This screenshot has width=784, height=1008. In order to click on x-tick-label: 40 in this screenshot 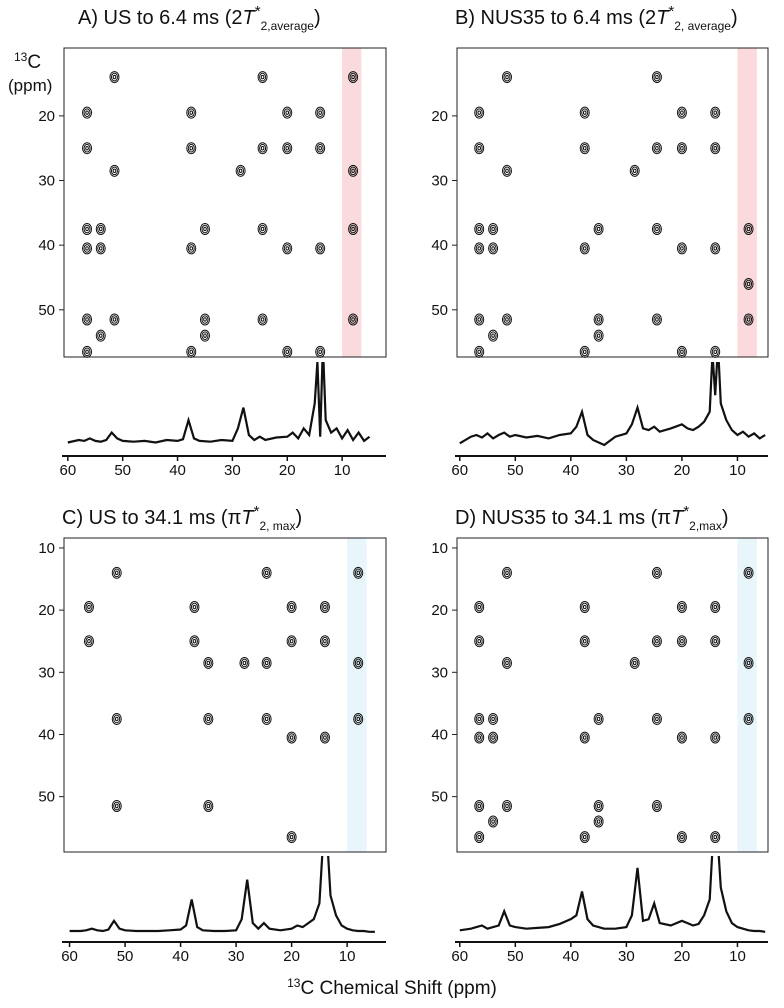, I will do `click(180, 956)`.